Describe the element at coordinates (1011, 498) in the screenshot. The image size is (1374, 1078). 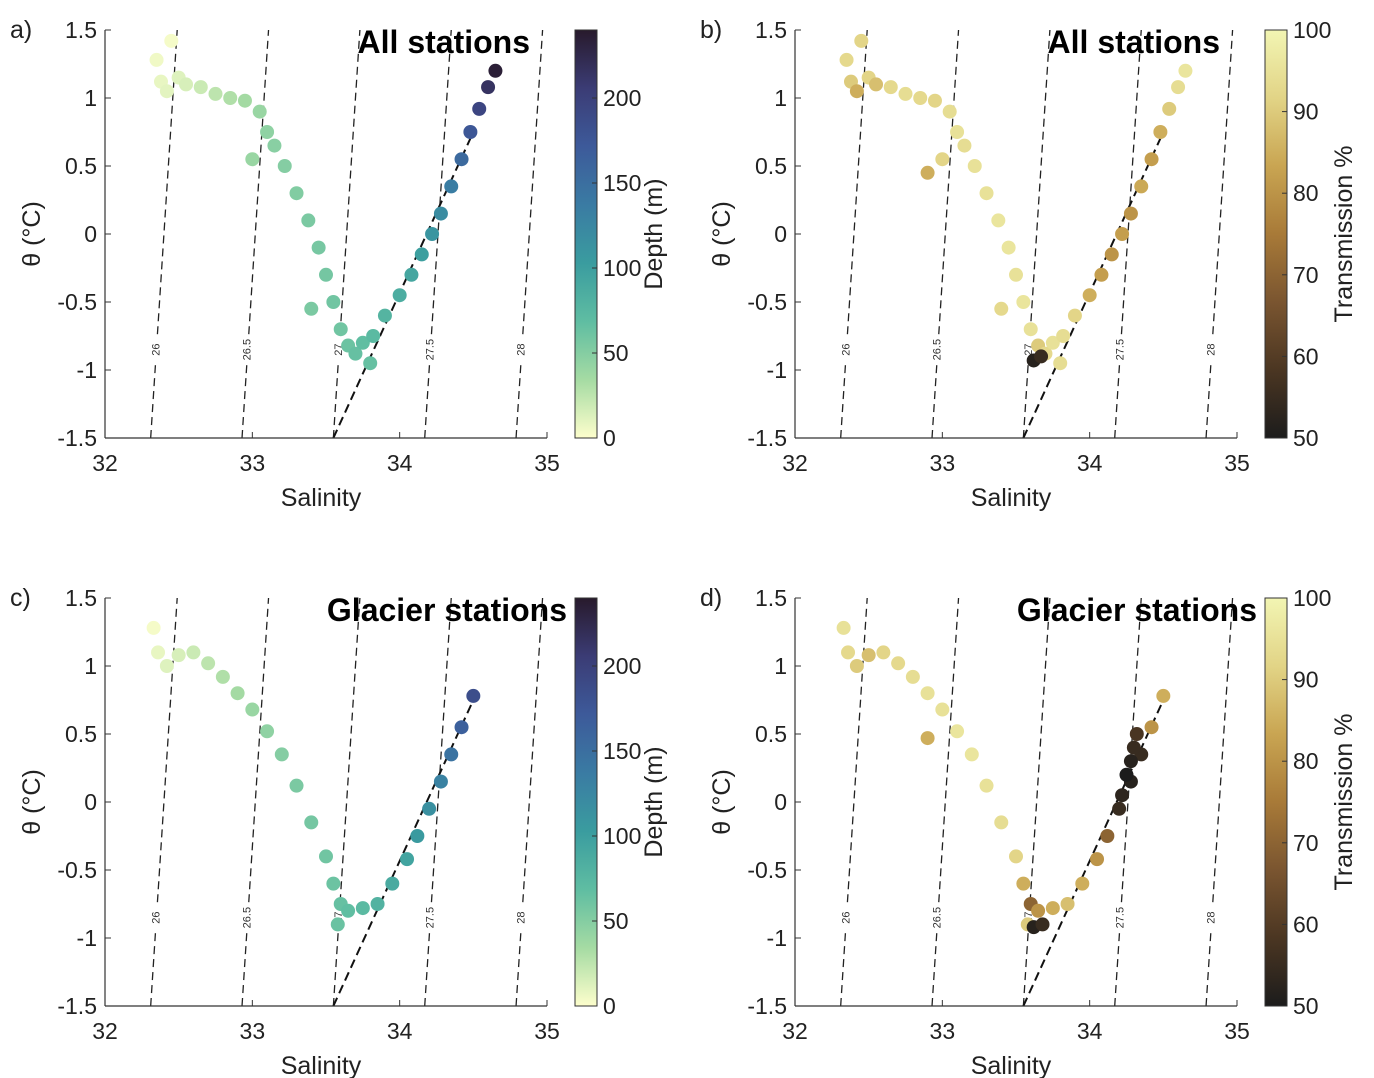
I see `x-axis-label: Salinity` at that location.